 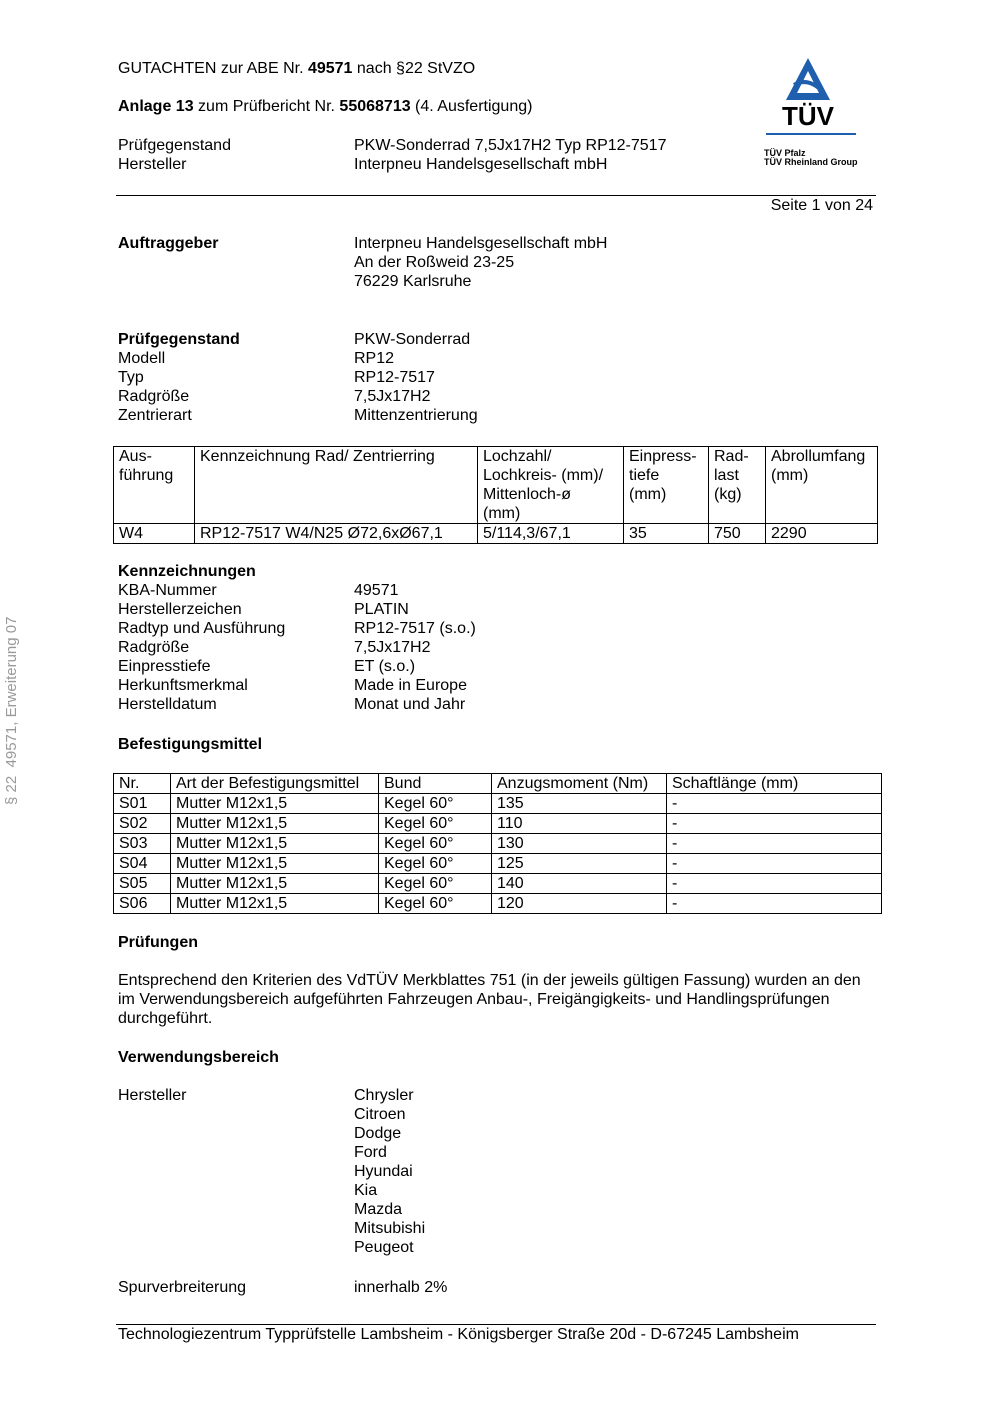 I want to click on field-value: PLATIN, so click(x=381, y=609).